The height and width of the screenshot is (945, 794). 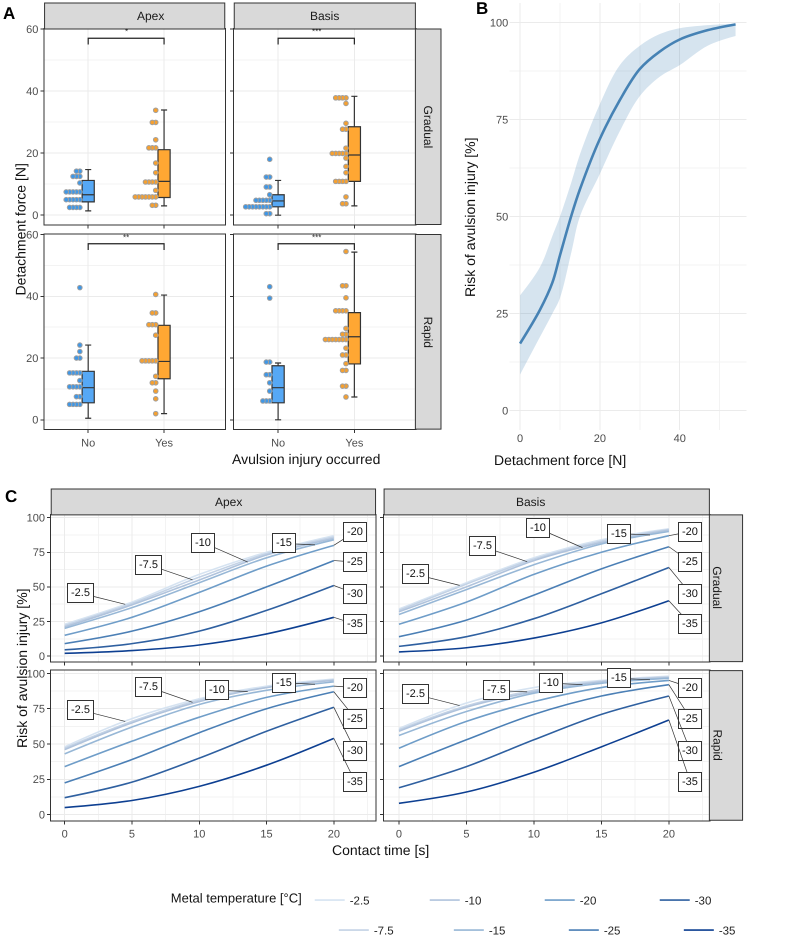 I want to click on text: A, so click(x=9, y=13).